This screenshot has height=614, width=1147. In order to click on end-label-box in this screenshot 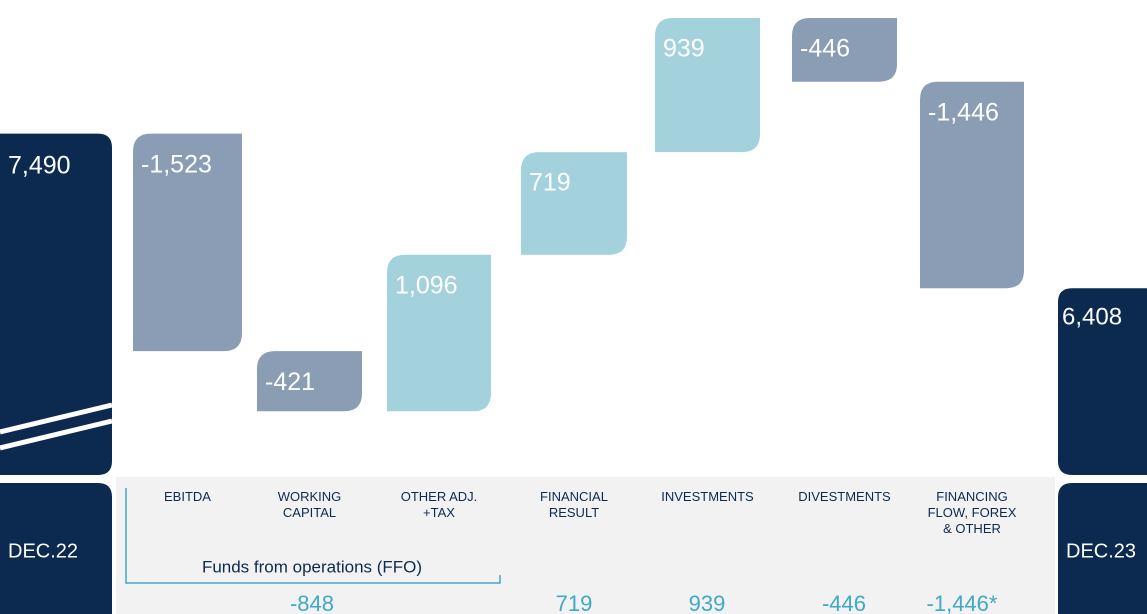, I will do `click(1102, 548)`.